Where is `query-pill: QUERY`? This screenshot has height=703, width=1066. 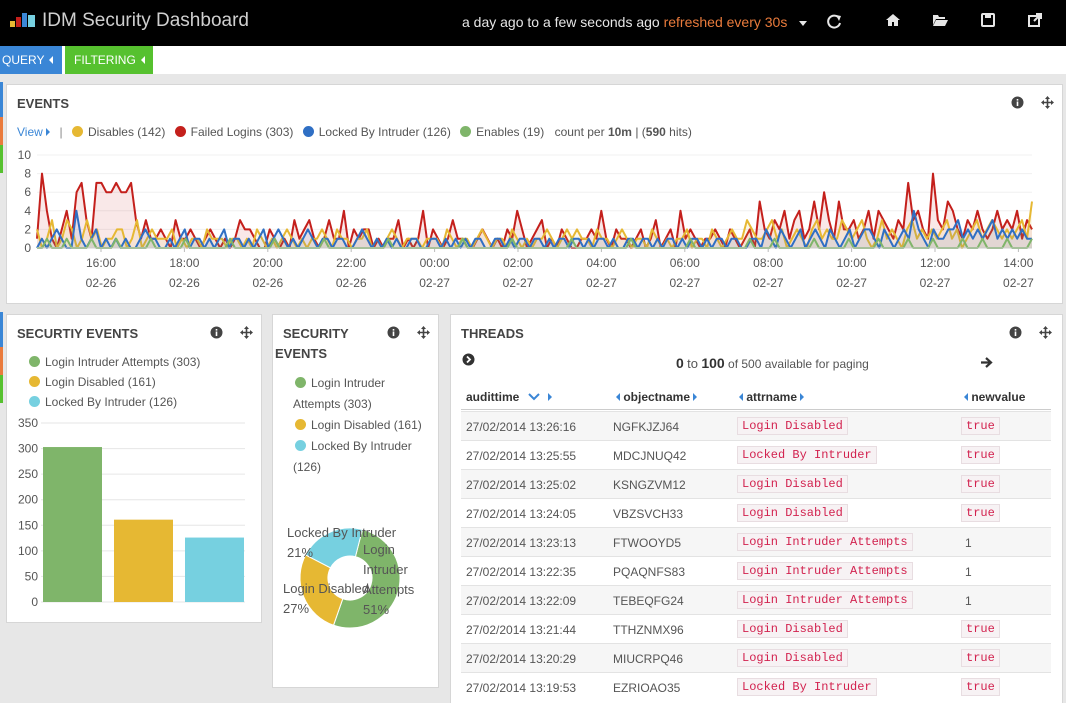
query-pill: QUERY is located at coordinates (31, 60).